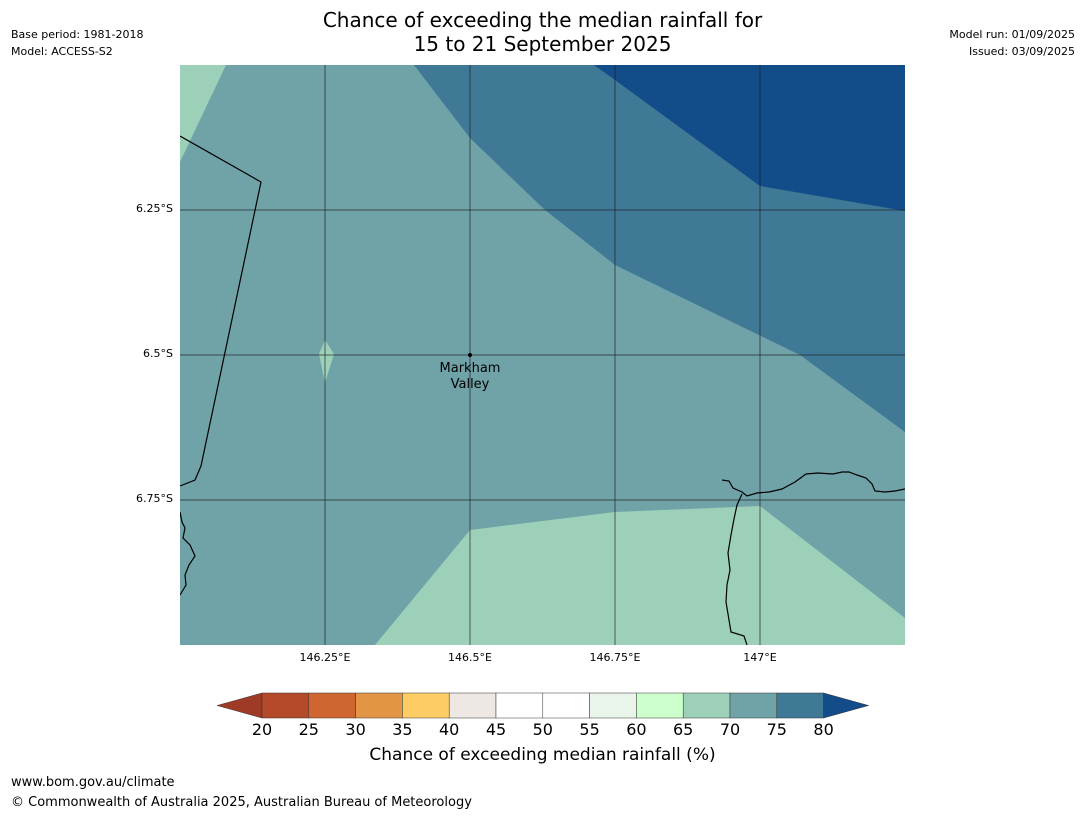 Image resolution: width=1085 pixels, height=816 pixels. I want to click on markham-valley-marker, so click(470, 355).